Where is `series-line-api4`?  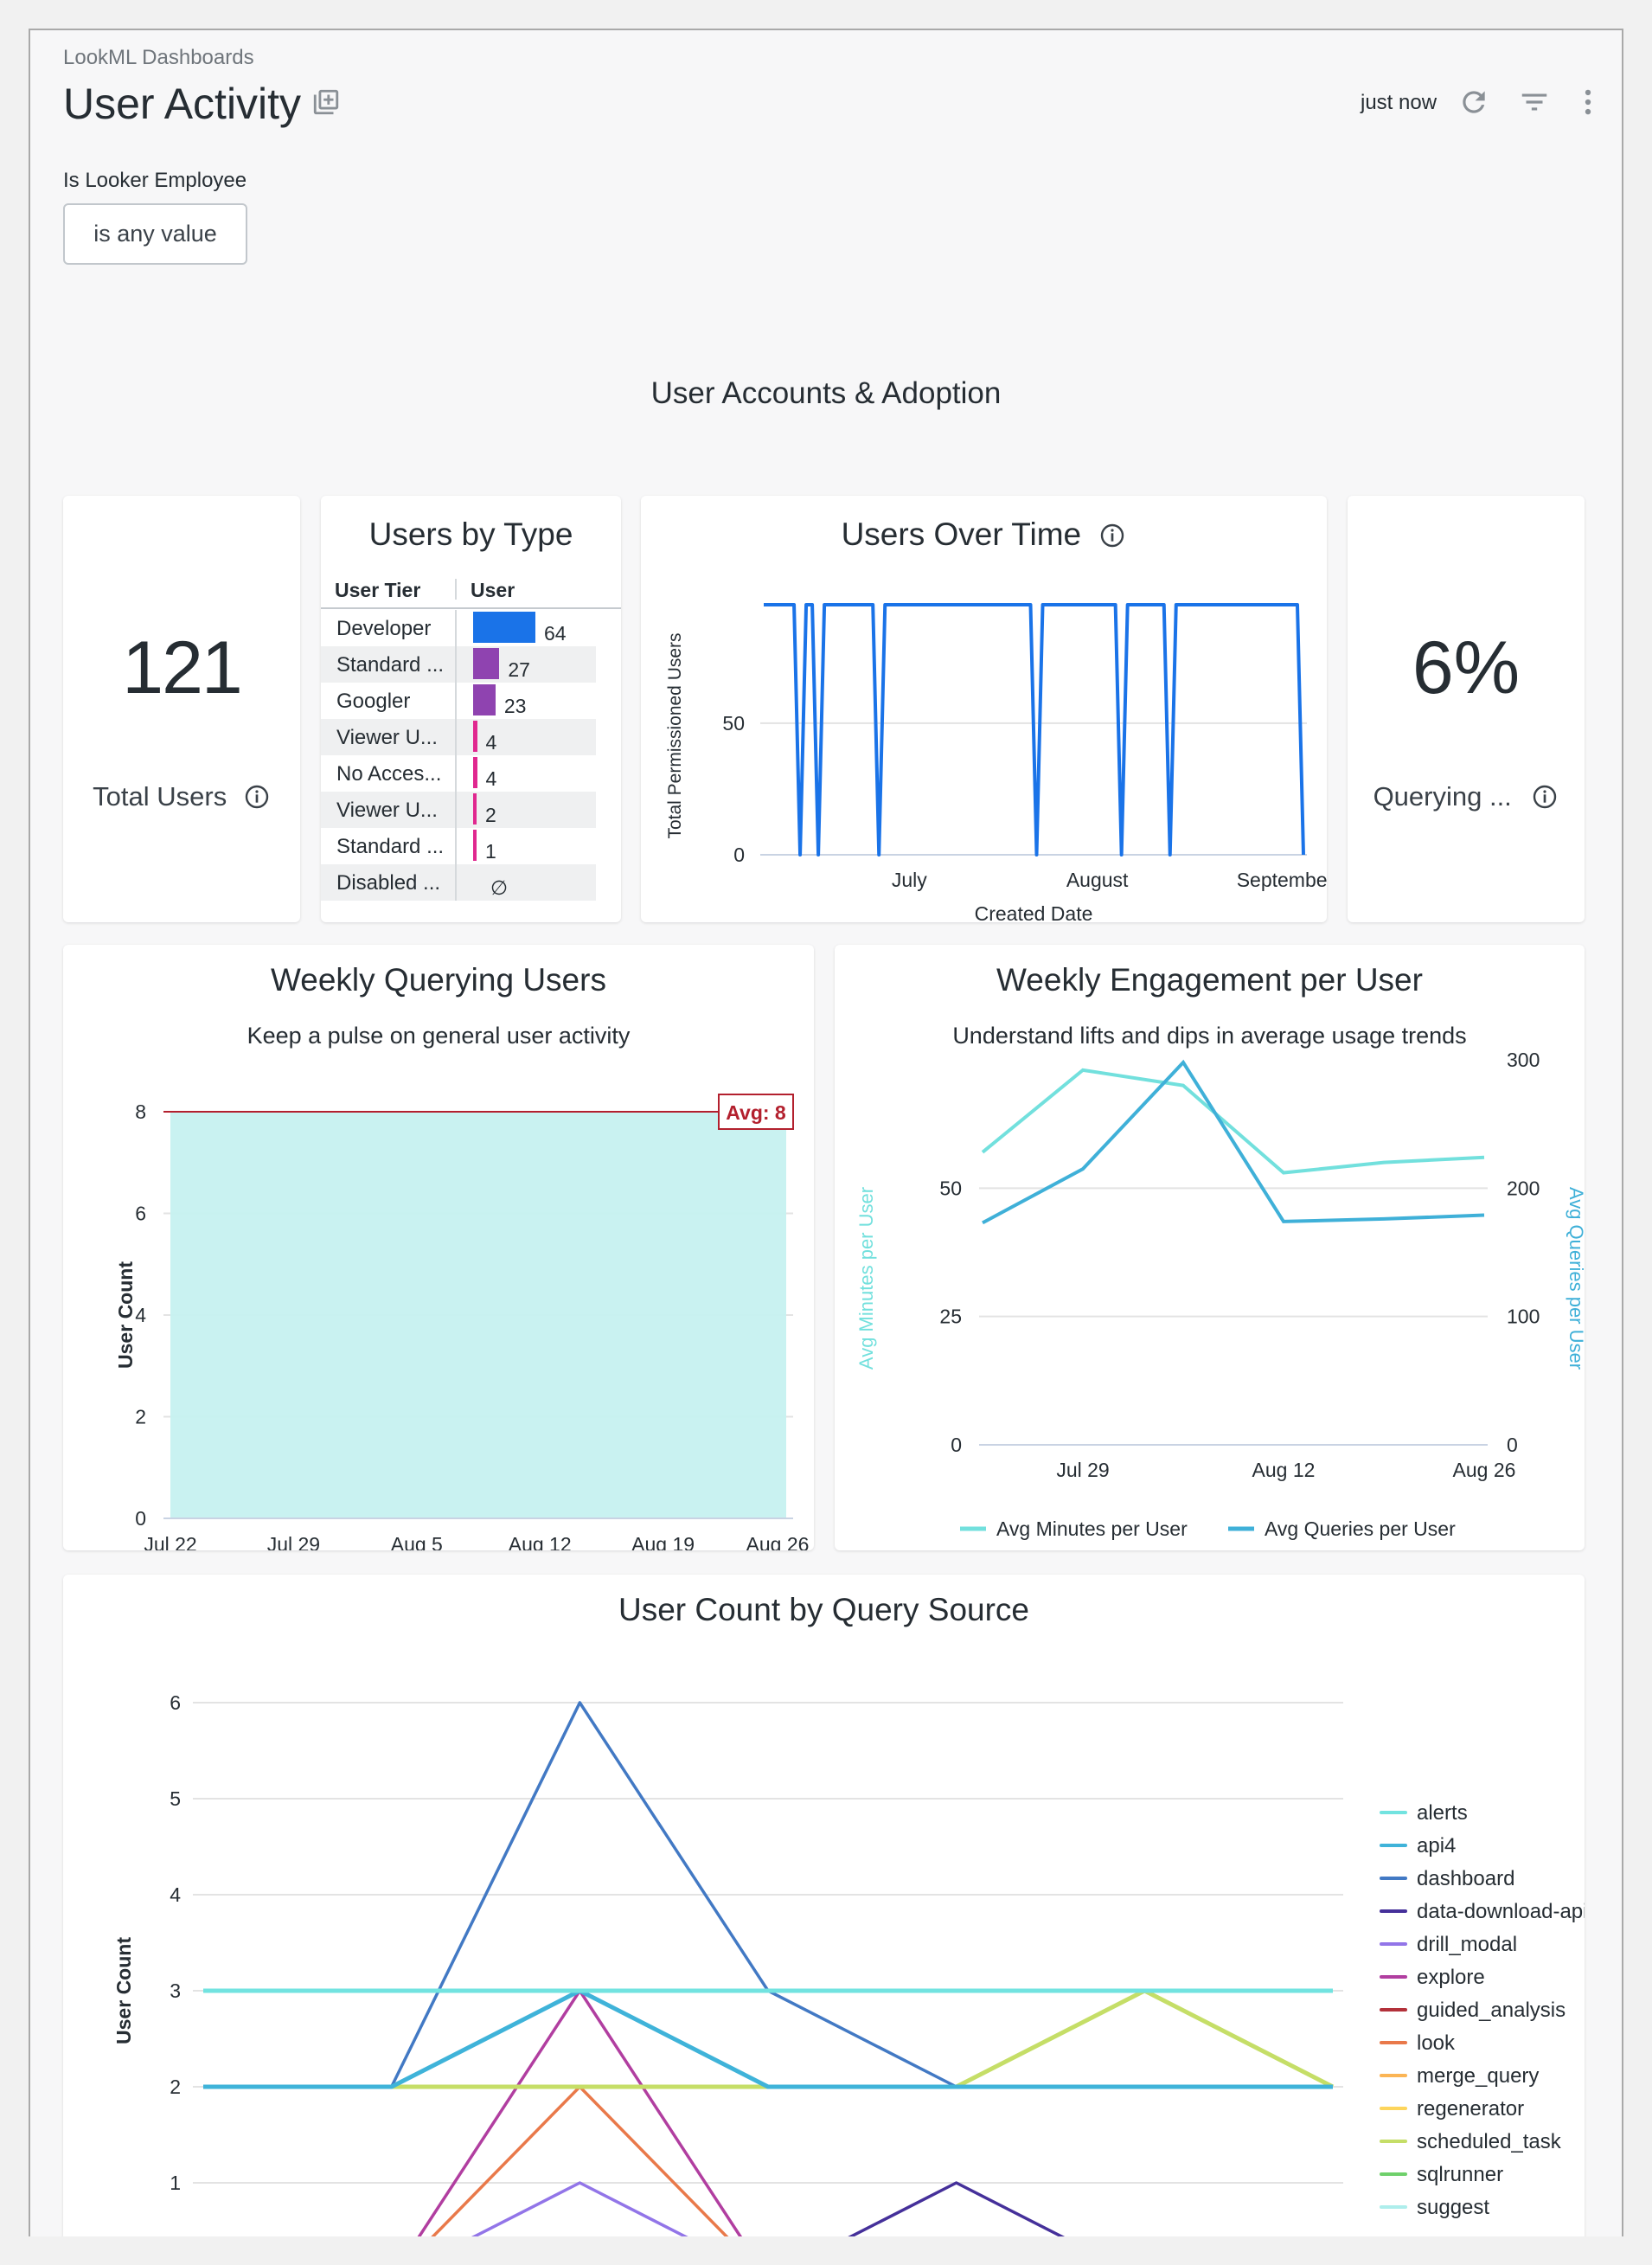 series-line-api4 is located at coordinates (768, 2038).